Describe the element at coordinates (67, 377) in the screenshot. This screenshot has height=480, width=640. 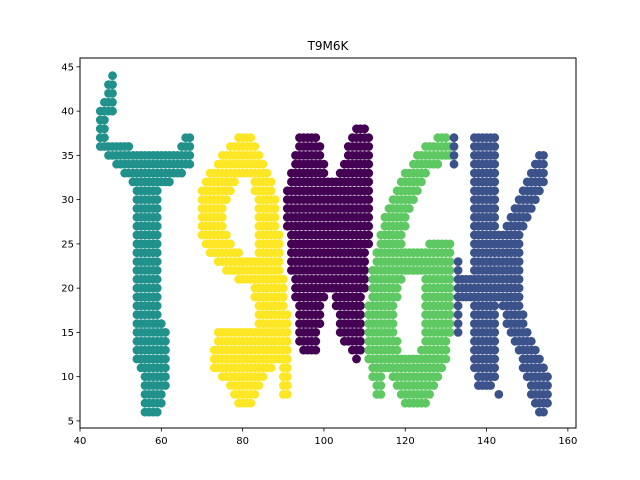
I see `y-tick-label: 10` at that location.